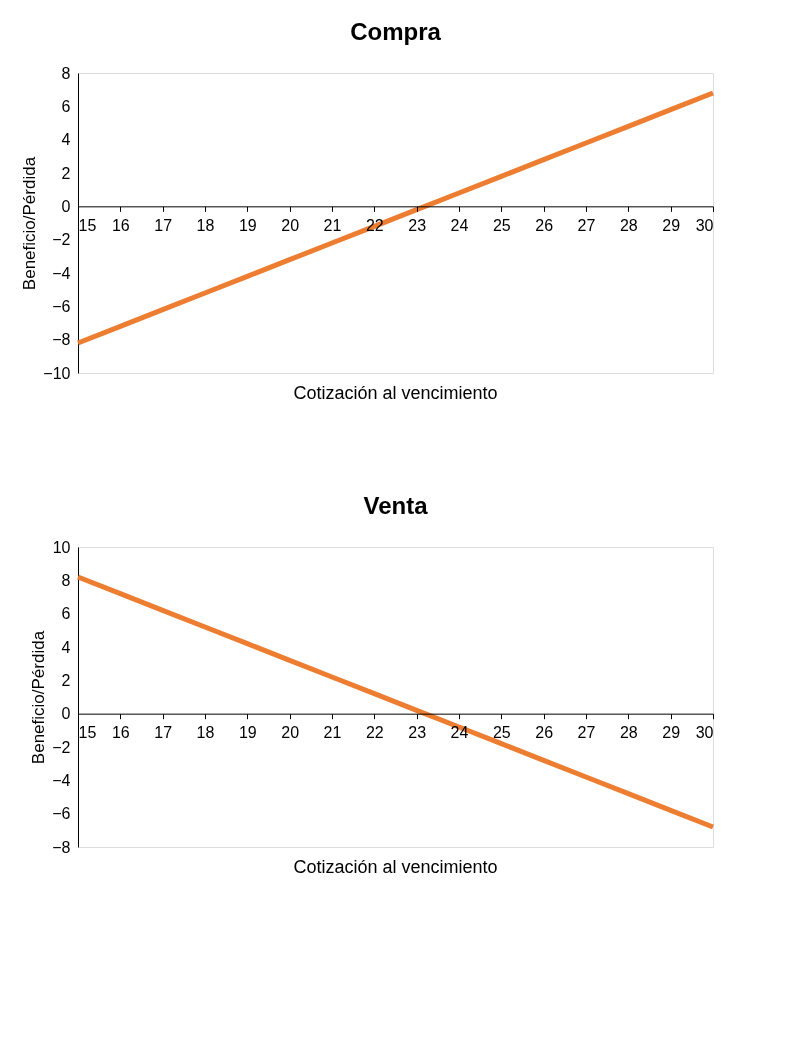  What do you see at coordinates (396, 31) in the screenshot?
I see `chart-title: Compra` at bounding box center [396, 31].